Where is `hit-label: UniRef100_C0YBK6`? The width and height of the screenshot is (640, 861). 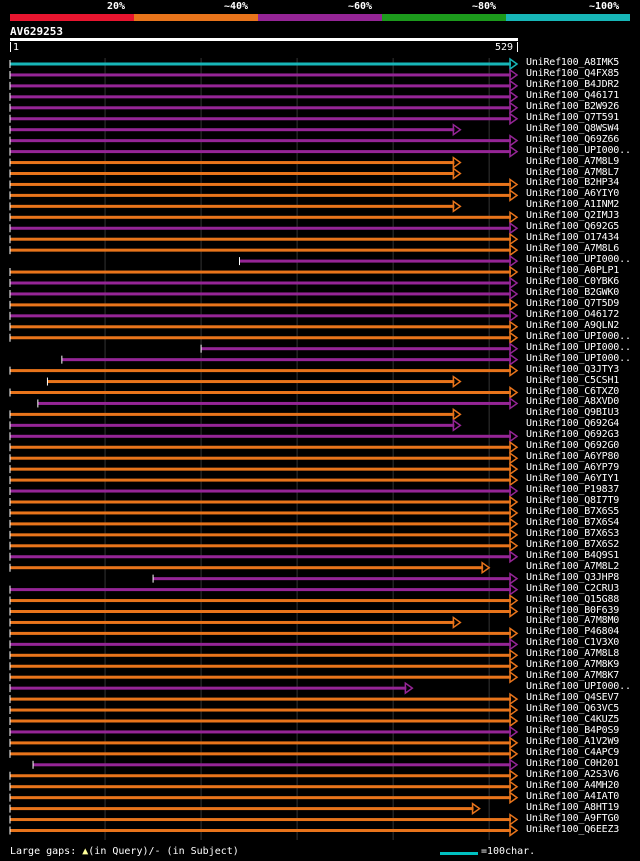
hit-label: UniRef100_C0YBK6 is located at coordinates (573, 281).